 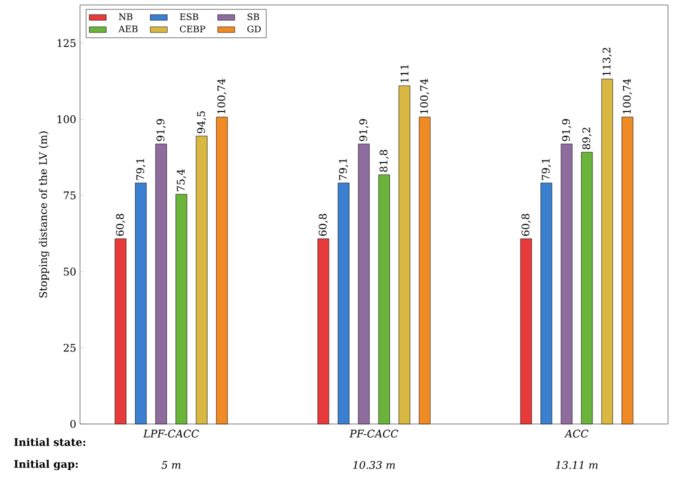 What do you see at coordinates (374, 465) in the screenshot?
I see `text: 10.33 m` at bounding box center [374, 465].